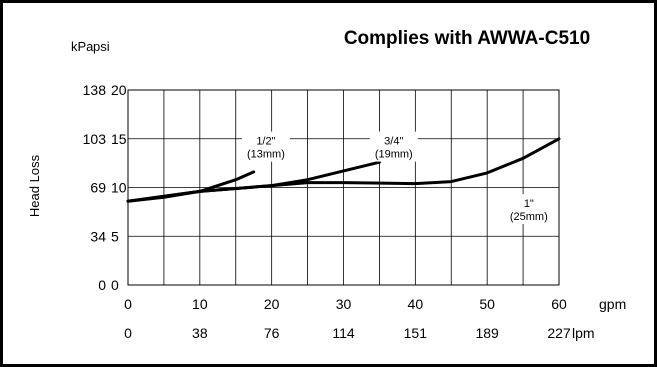  Describe the element at coordinates (95, 90) in the screenshot. I see `y-tick-label-kpa: 138` at that location.